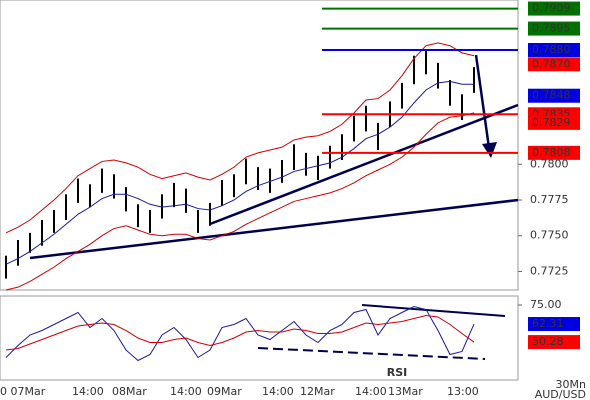 This screenshot has height=400, width=590. Describe the element at coordinates (317, 391) in the screenshot. I see `x-tick-label: 12Mar` at that location.